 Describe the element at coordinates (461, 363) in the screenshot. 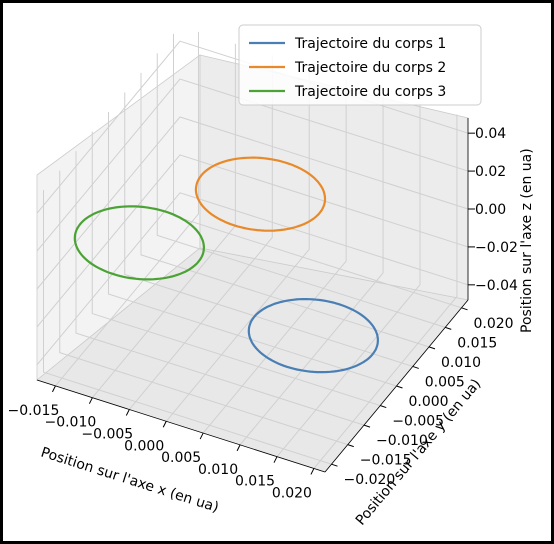

I see `y-tick-label: 0.010` at that location.